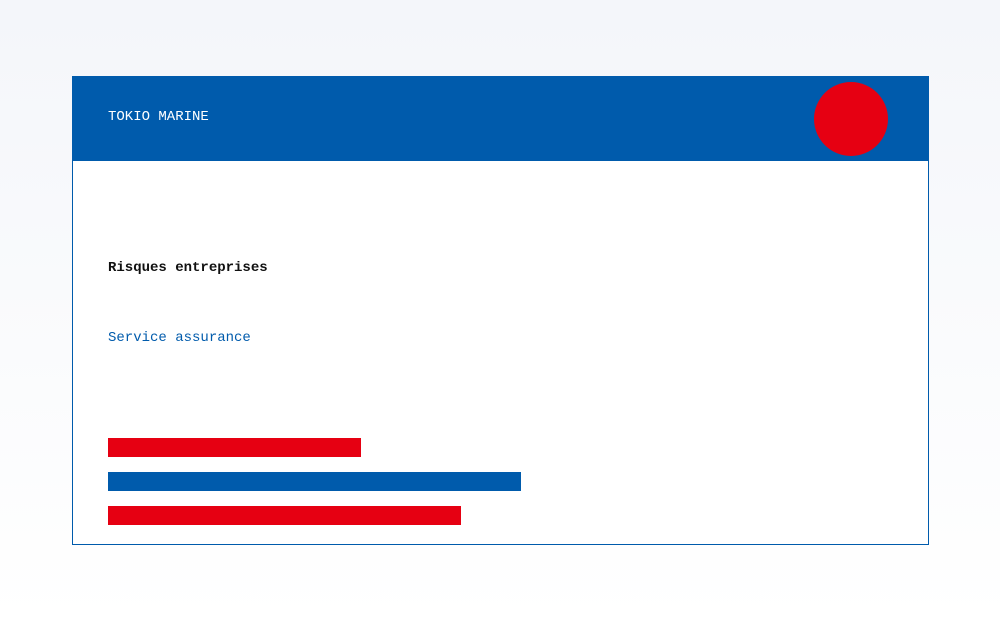  I want to click on heading: Risques entreprises, so click(188, 268).